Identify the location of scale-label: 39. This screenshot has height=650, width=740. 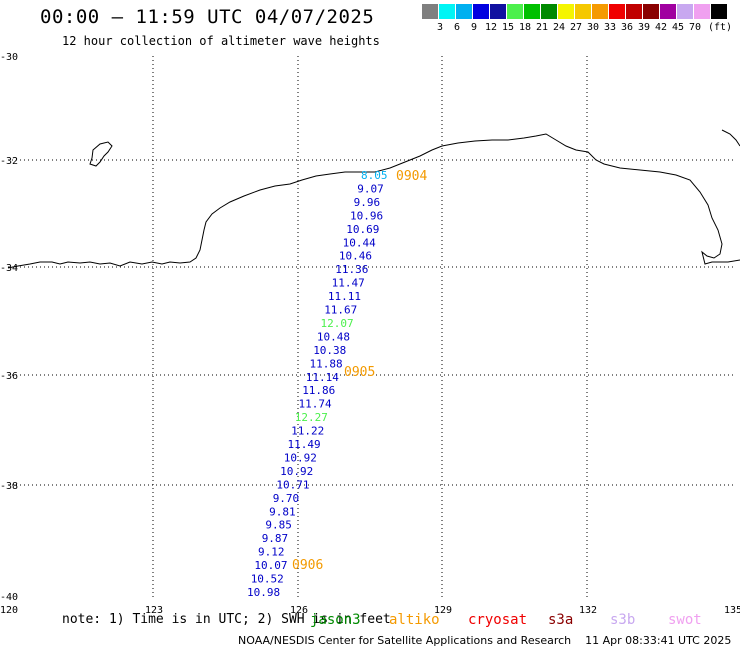
(644, 27).